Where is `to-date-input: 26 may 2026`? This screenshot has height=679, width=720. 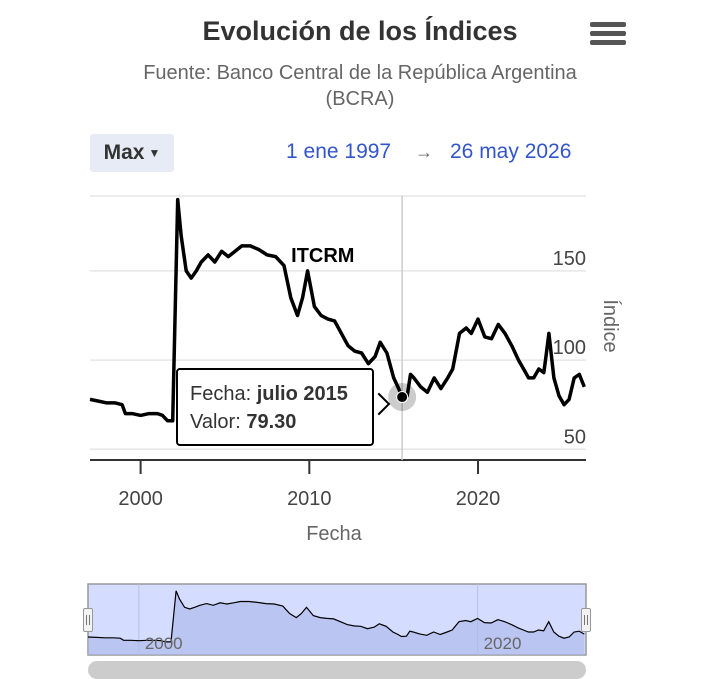 to-date-input: 26 may 2026 is located at coordinates (511, 151).